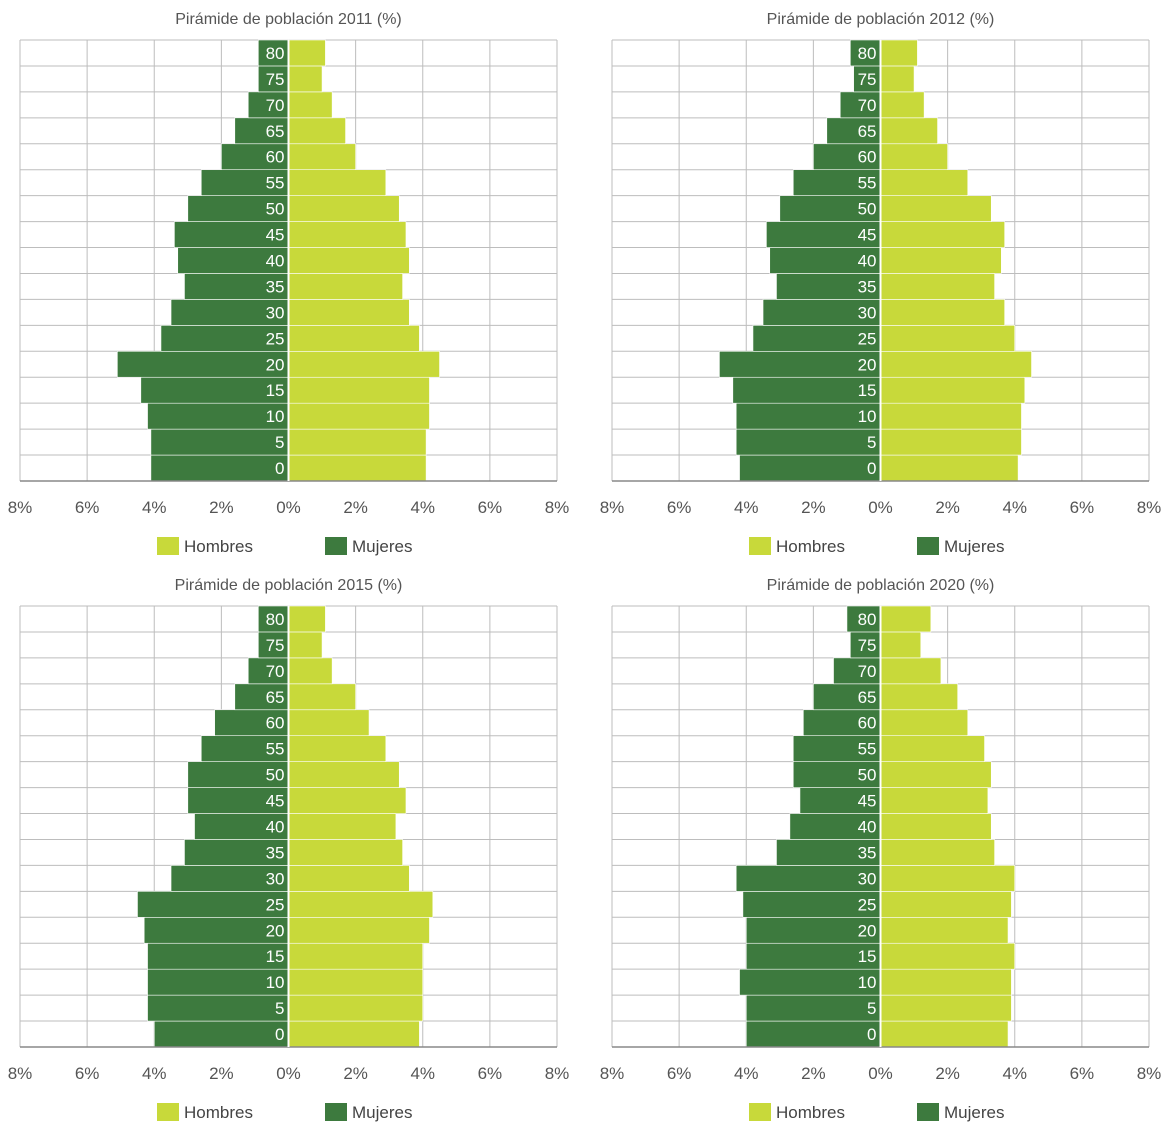 The height and width of the screenshot is (1126, 1173). I want to click on legend-swatch-mujeres, so click(928, 1112).